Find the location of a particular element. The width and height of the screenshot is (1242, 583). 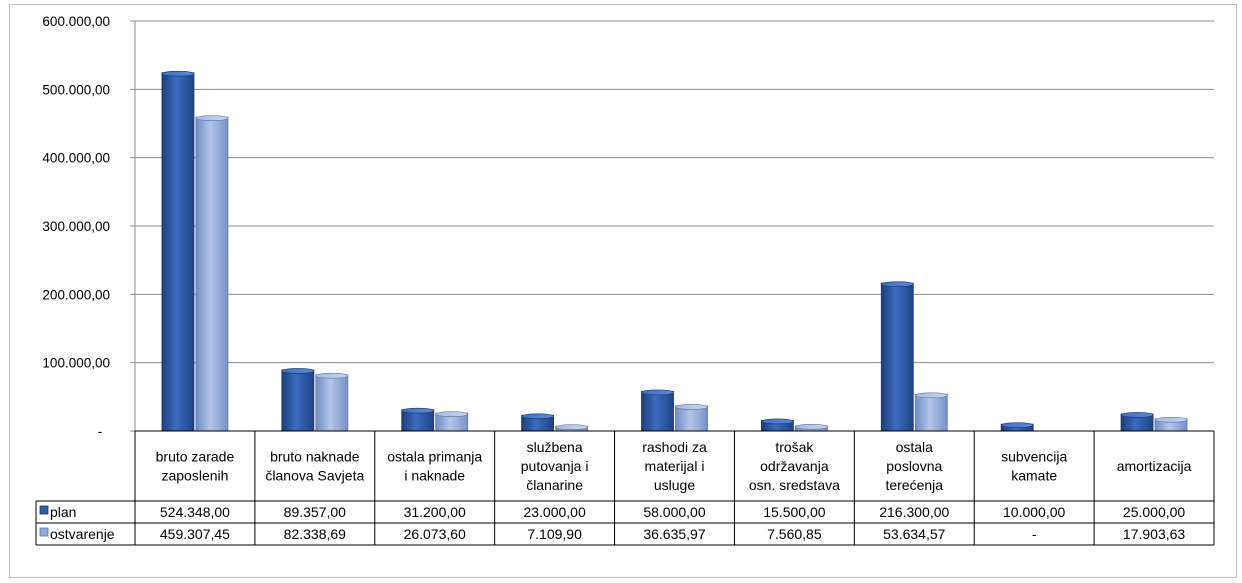

data-label: 31.200,00 is located at coordinates (435, 512).